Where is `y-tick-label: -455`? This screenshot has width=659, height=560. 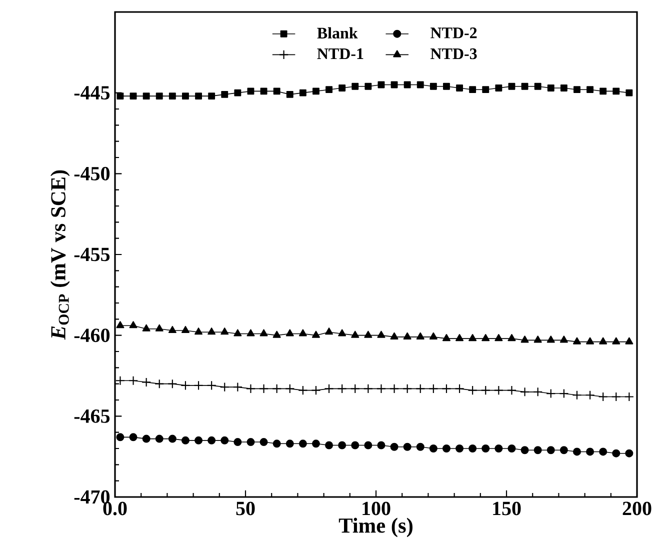 y-tick-label: -455 is located at coordinates (92, 255).